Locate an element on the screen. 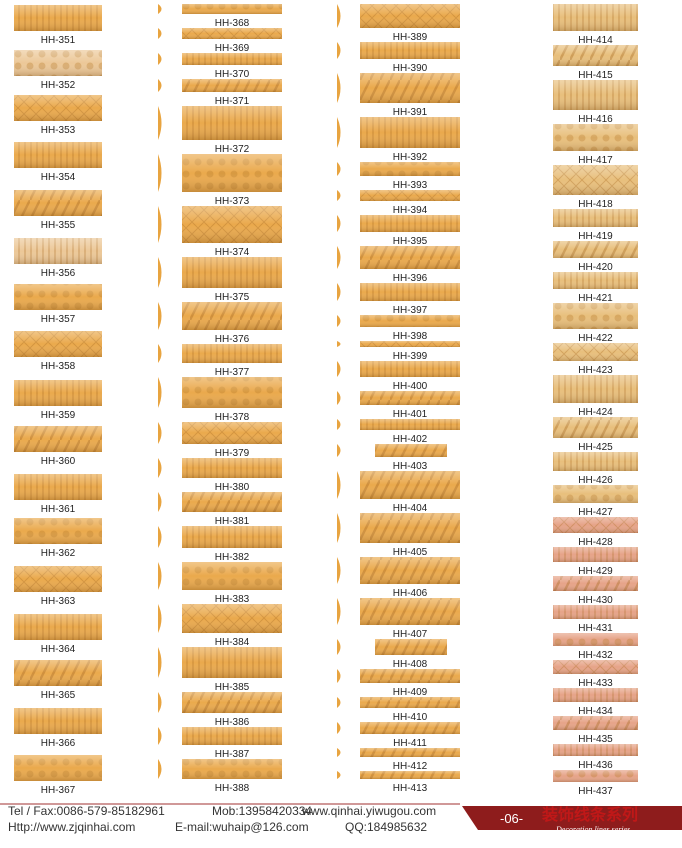 The image size is (682, 848). product-tile: HH-417 is located at coordinates (595, 145).